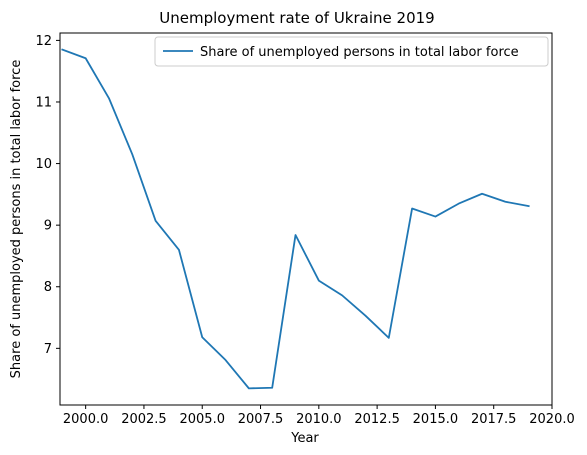 Image resolution: width=587 pixels, height=455 pixels. What do you see at coordinates (436, 419) in the screenshot?
I see `x-tick-label: 2015.0` at bounding box center [436, 419].